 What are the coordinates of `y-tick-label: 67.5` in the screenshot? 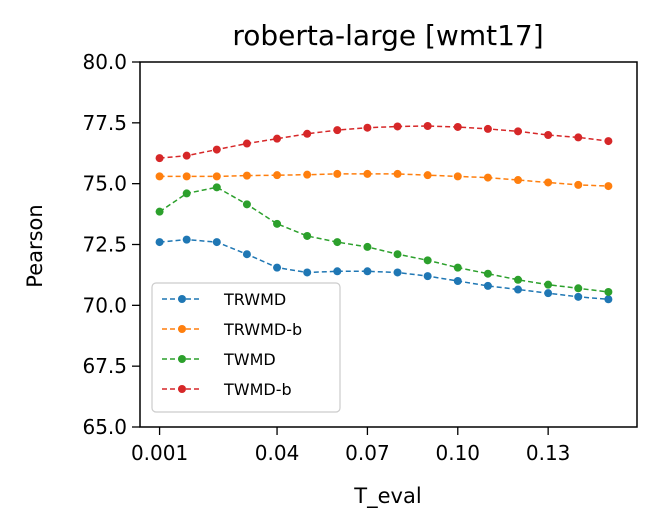 It's located at (104, 366).